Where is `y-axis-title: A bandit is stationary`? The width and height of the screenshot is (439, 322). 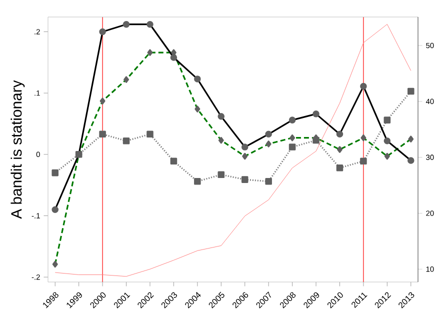 y-axis-title: A bandit is stationary is located at coordinates (17, 149).